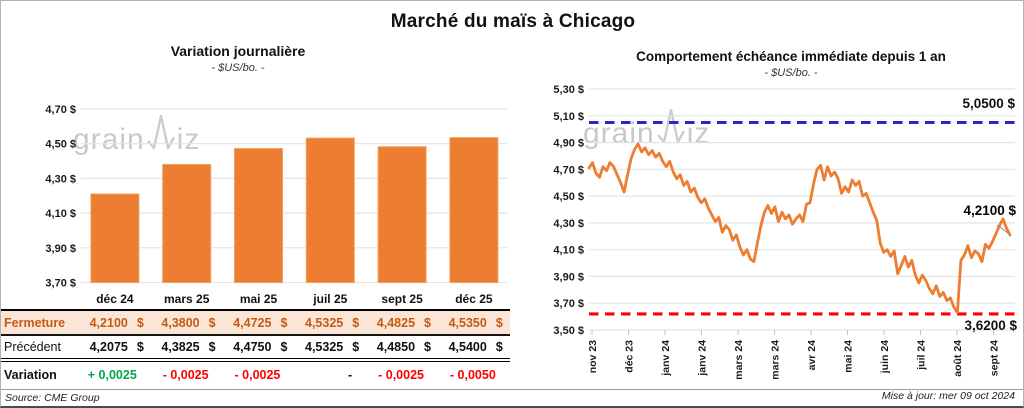 This screenshot has height=408, width=1024. Describe the element at coordinates (115, 238) in the screenshot. I see `bar-déc 24` at that location.